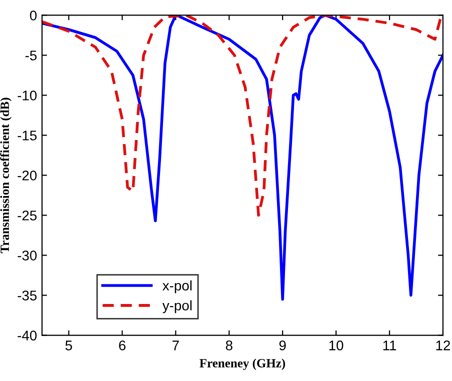  Describe the element at coordinates (336, 345) in the screenshot. I see `x-tick-label: 10` at that location.